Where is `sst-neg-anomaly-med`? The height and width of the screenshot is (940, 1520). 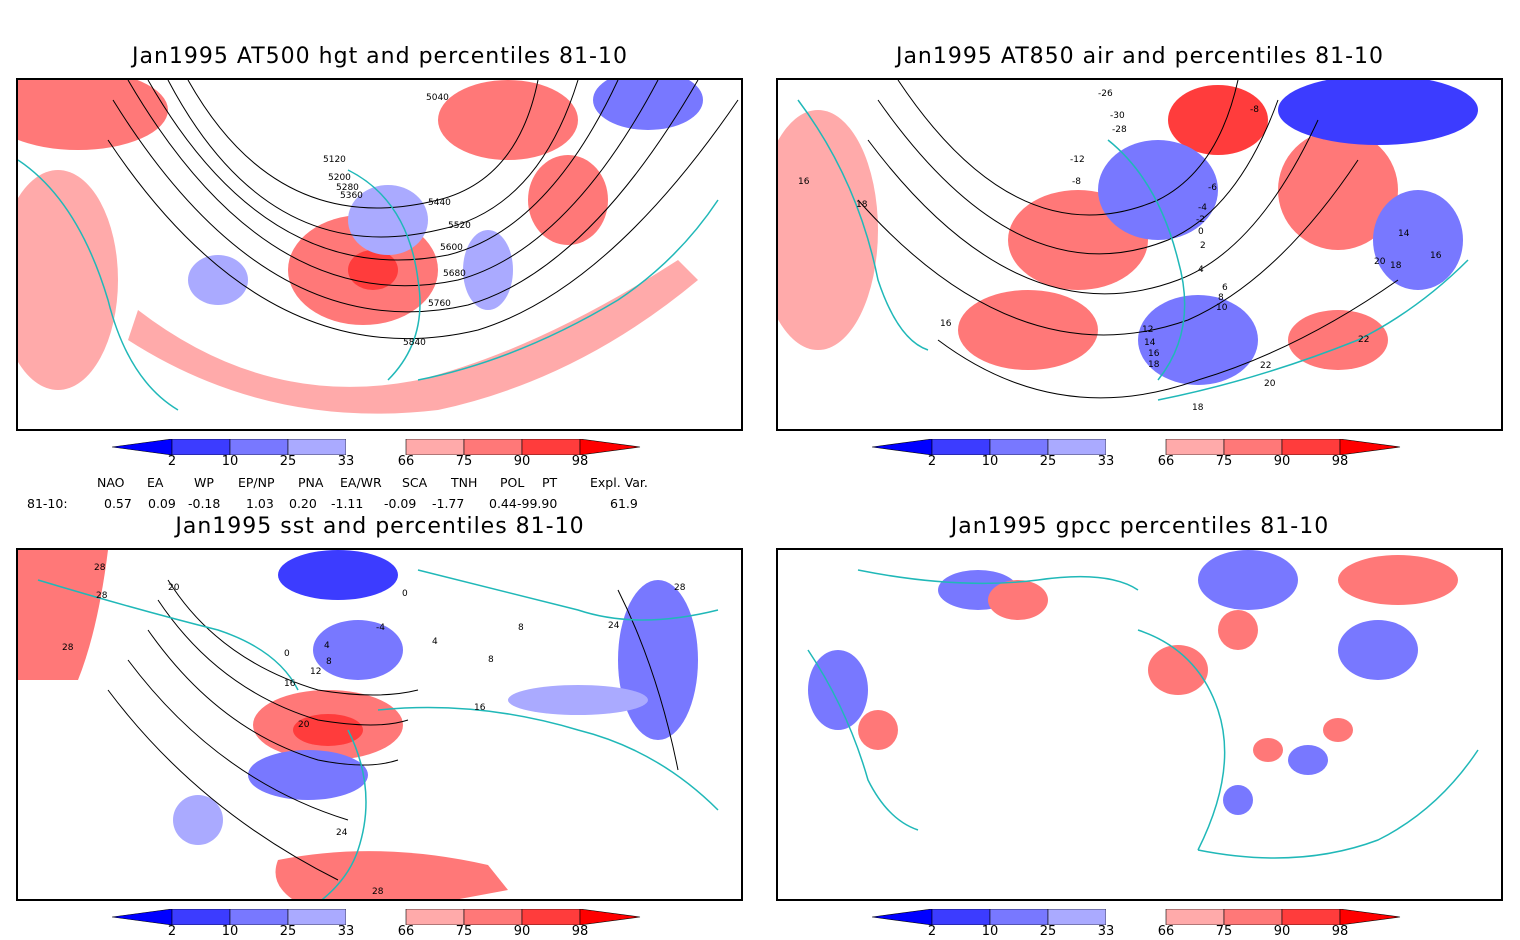
sst-neg-anomaly-med is located at coordinates (578, 700).